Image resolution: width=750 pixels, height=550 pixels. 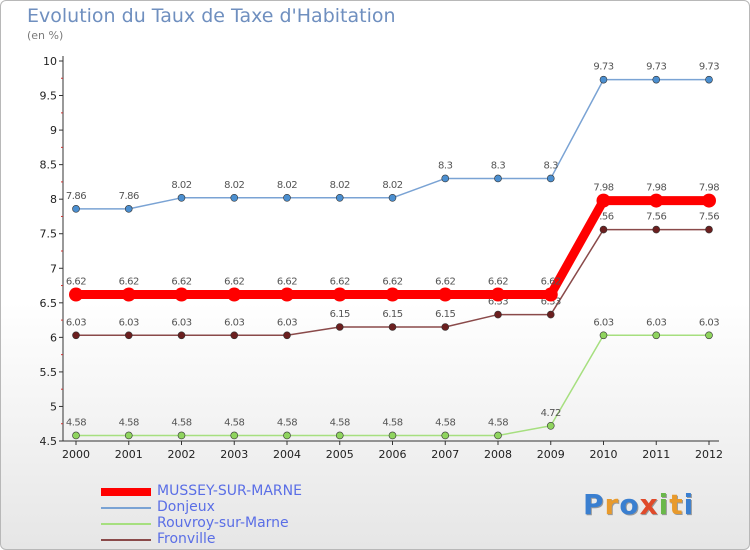 I want to click on y-tick-label: 6.5, so click(x=49, y=303).